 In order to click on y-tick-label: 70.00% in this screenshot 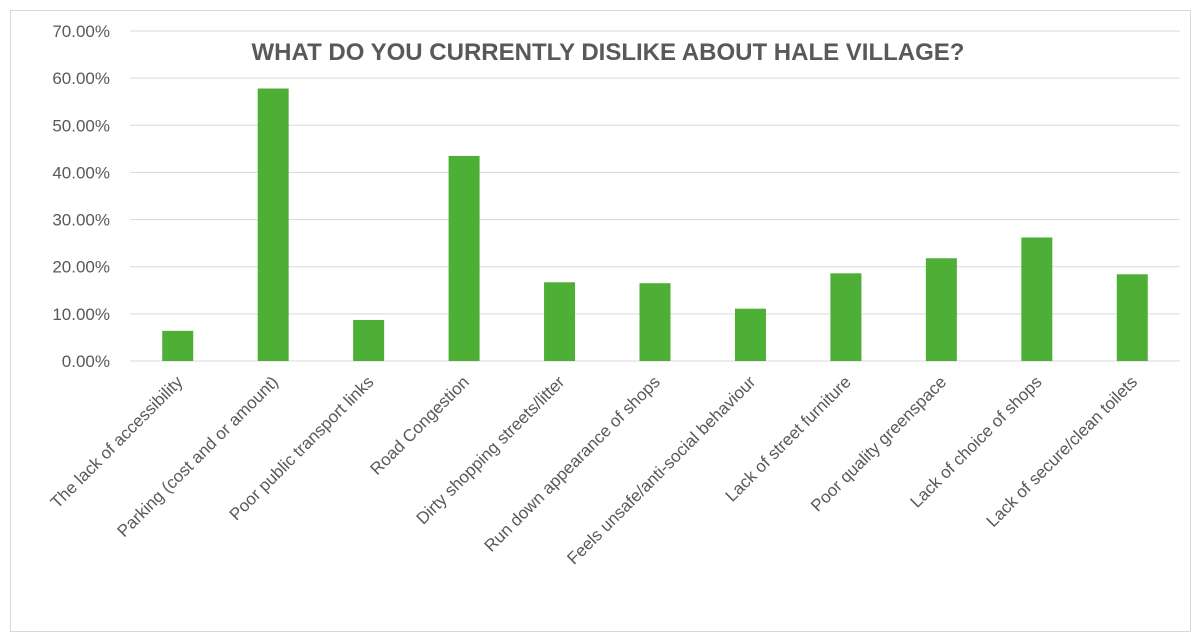, I will do `click(81, 31)`.